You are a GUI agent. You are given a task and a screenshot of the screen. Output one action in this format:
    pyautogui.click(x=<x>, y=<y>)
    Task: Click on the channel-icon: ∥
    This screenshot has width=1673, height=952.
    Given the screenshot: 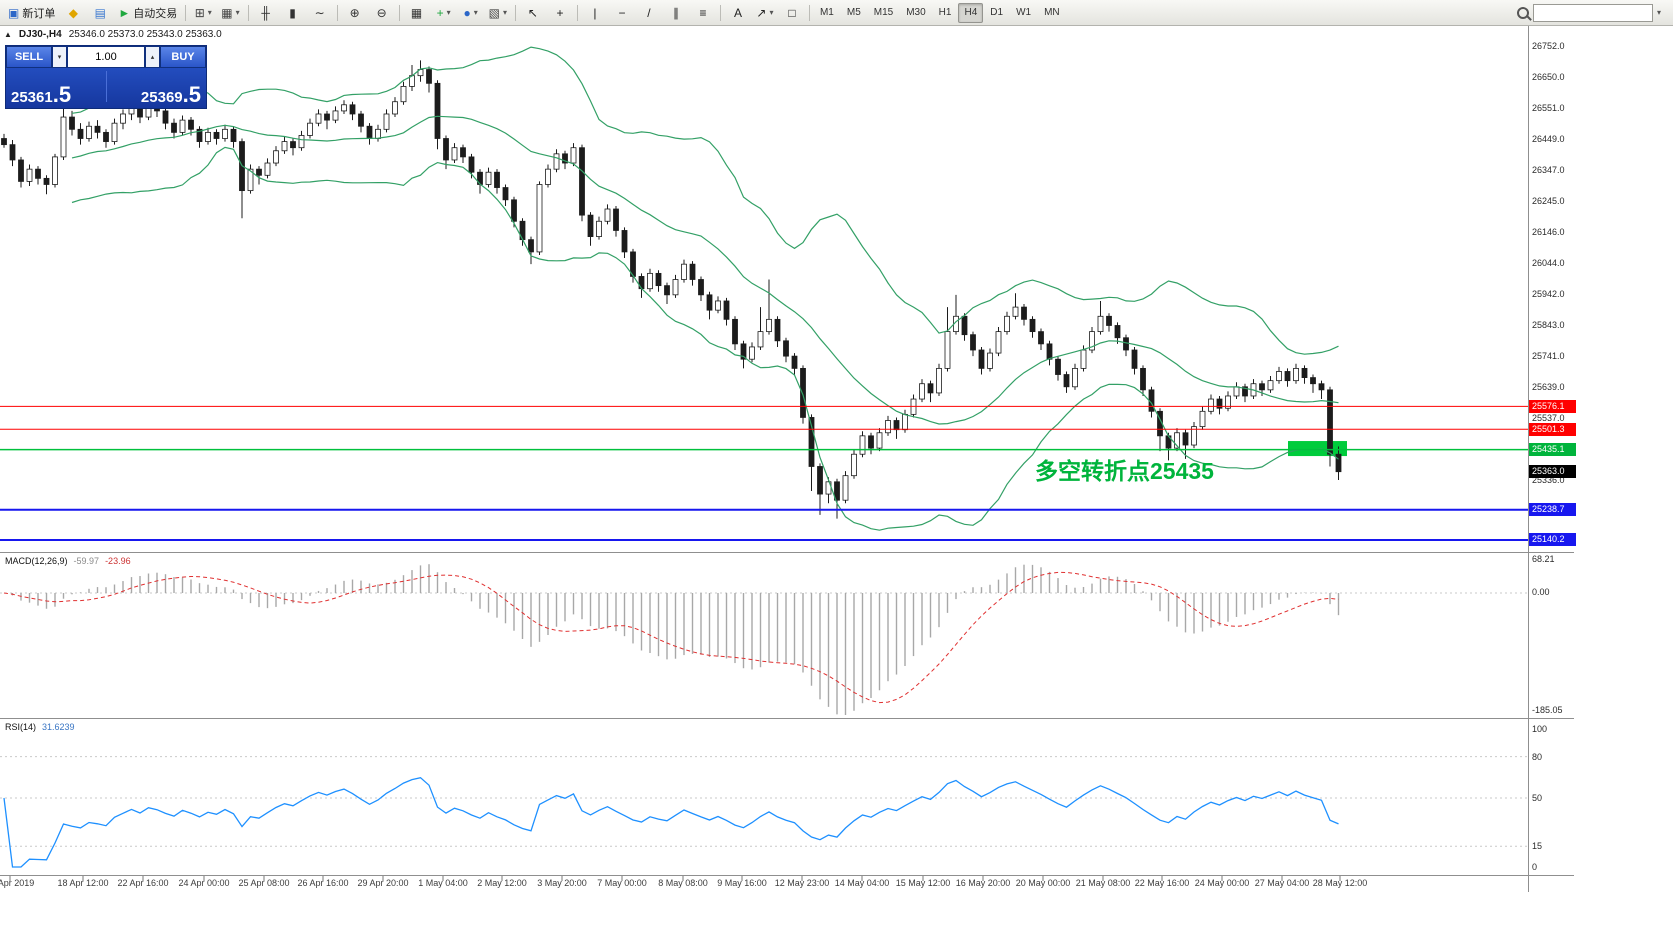 What is the action you would take?
    pyautogui.click(x=675, y=12)
    